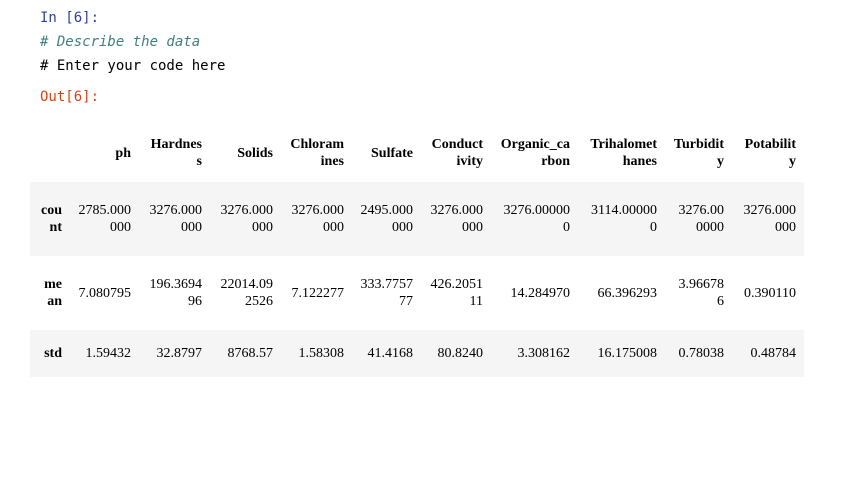  I want to click on table-cell: 32.8797, so click(179, 353).